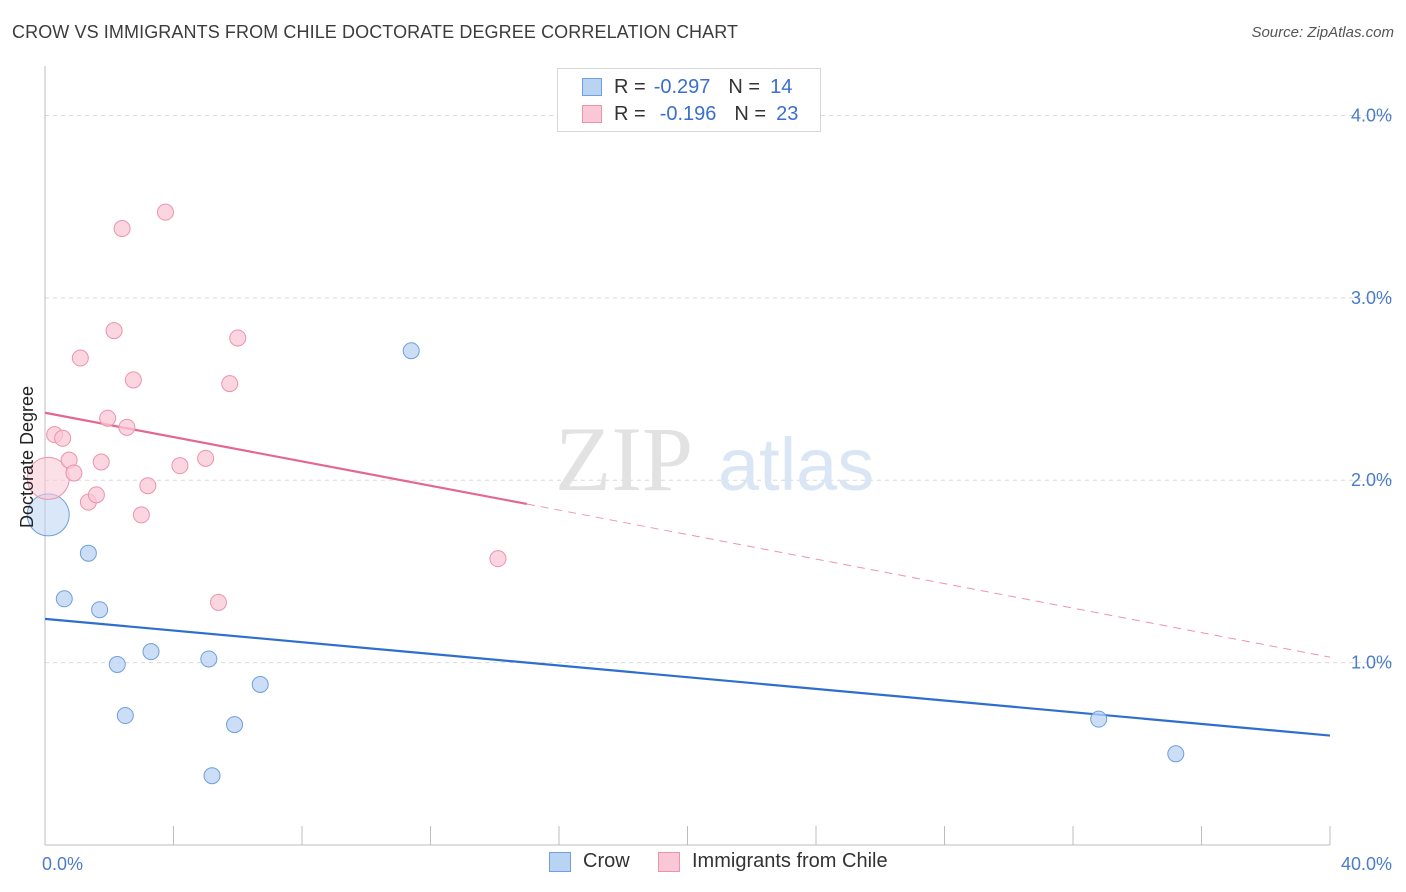 The height and width of the screenshot is (892, 1406). I want to click on legend-row-chile: R = -0.196 N = 23, so click(690, 114).